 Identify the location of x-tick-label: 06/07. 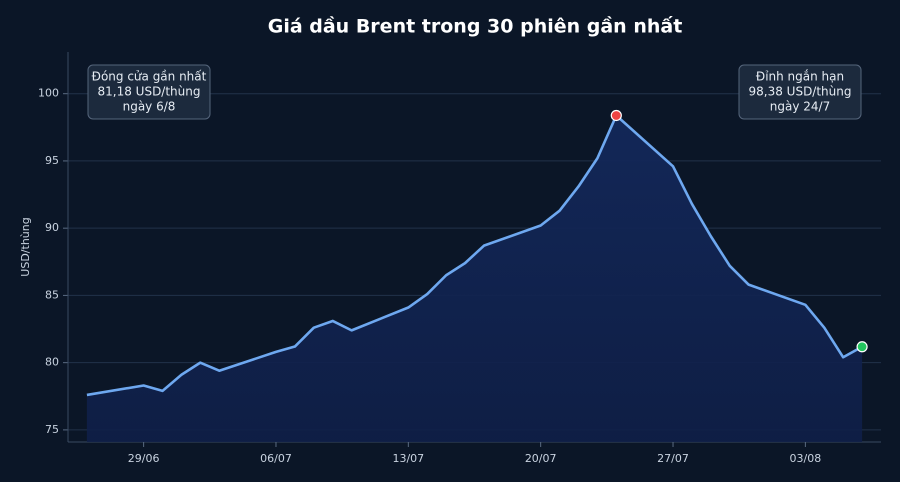
(276, 458).